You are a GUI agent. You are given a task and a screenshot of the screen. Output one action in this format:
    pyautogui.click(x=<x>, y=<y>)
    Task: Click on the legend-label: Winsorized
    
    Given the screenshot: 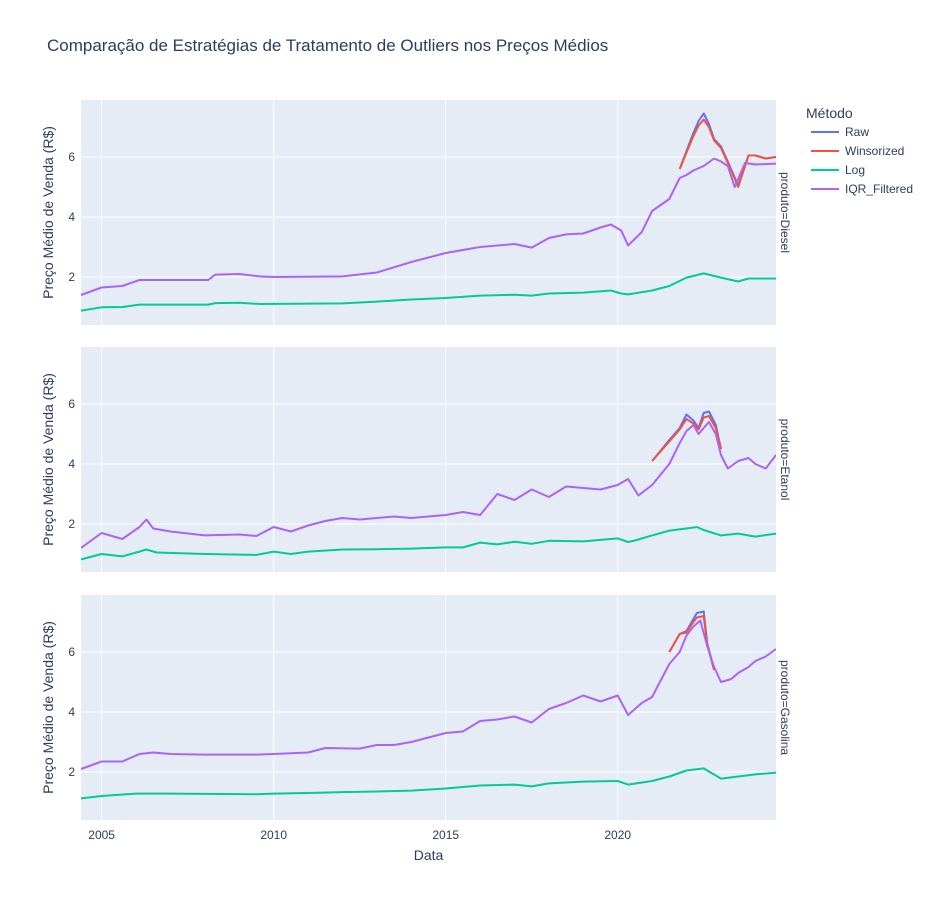 What is the action you would take?
    pyautogui.click(x=874, y=151)
    